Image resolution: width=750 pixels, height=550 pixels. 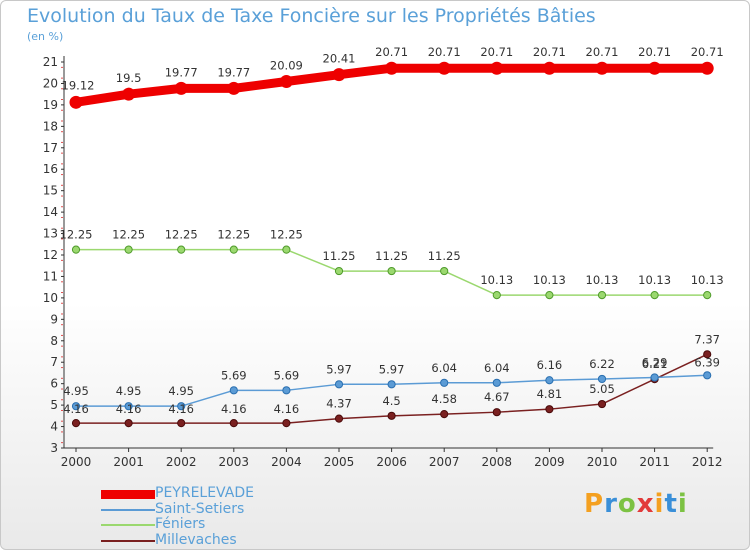 What do you see at coordinates (50, 191) in the screenshot?
I see `y-tick-label: 15` at bounding box center [50, 191].